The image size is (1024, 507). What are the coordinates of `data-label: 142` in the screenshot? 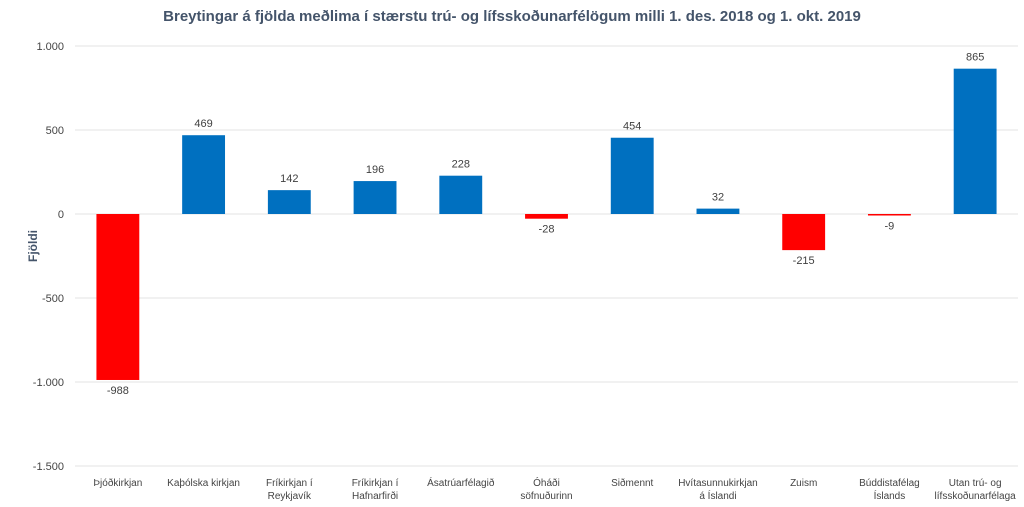 It's located at (289, 179).